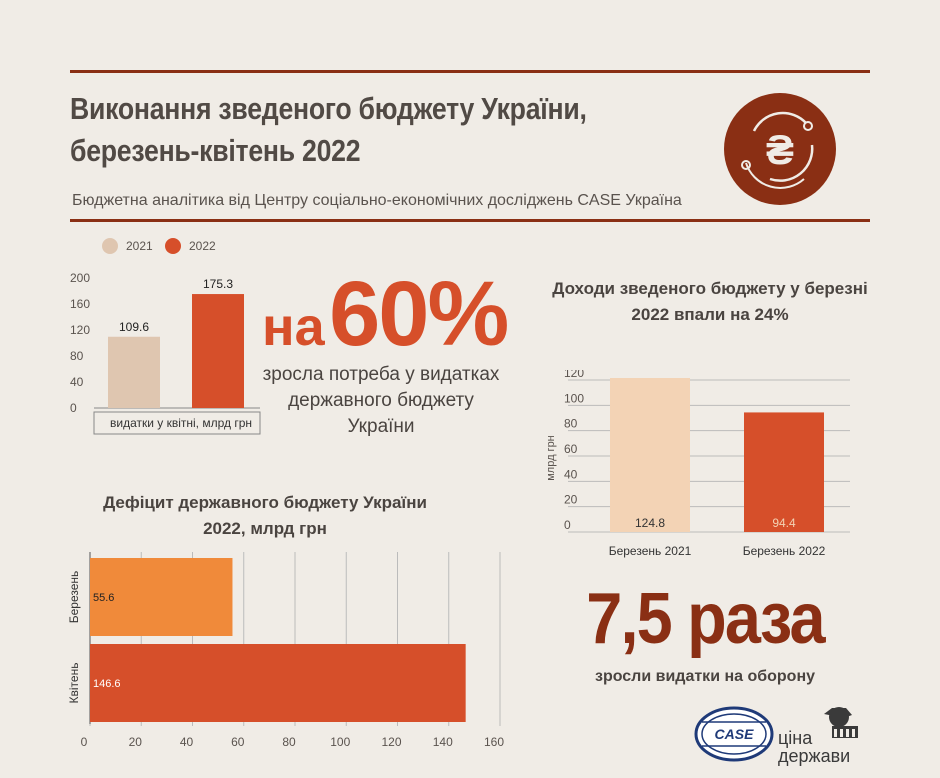 The height and width of the screenshot is (778, 940). Describe the element at coordinates (80, 278) in the screenshot. I see `y-tick-label: 200` at that location.